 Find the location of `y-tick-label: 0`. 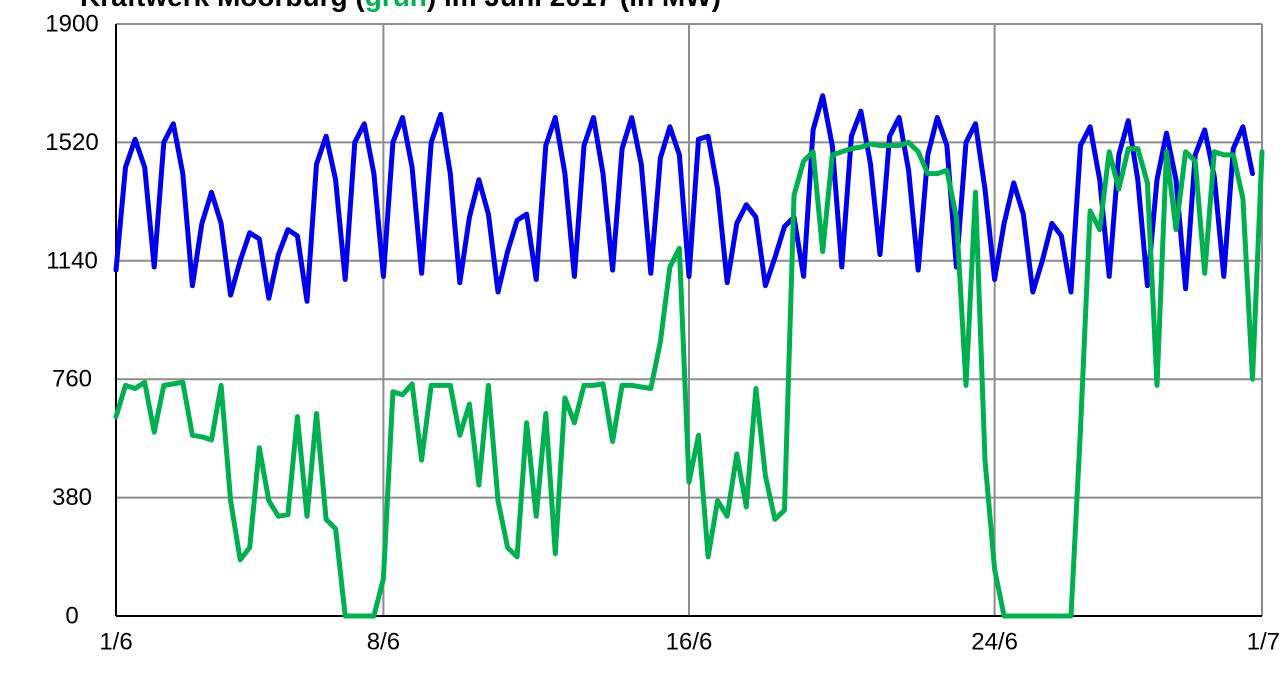

y-tick-label: 0 is located at coordinates (71, 616).